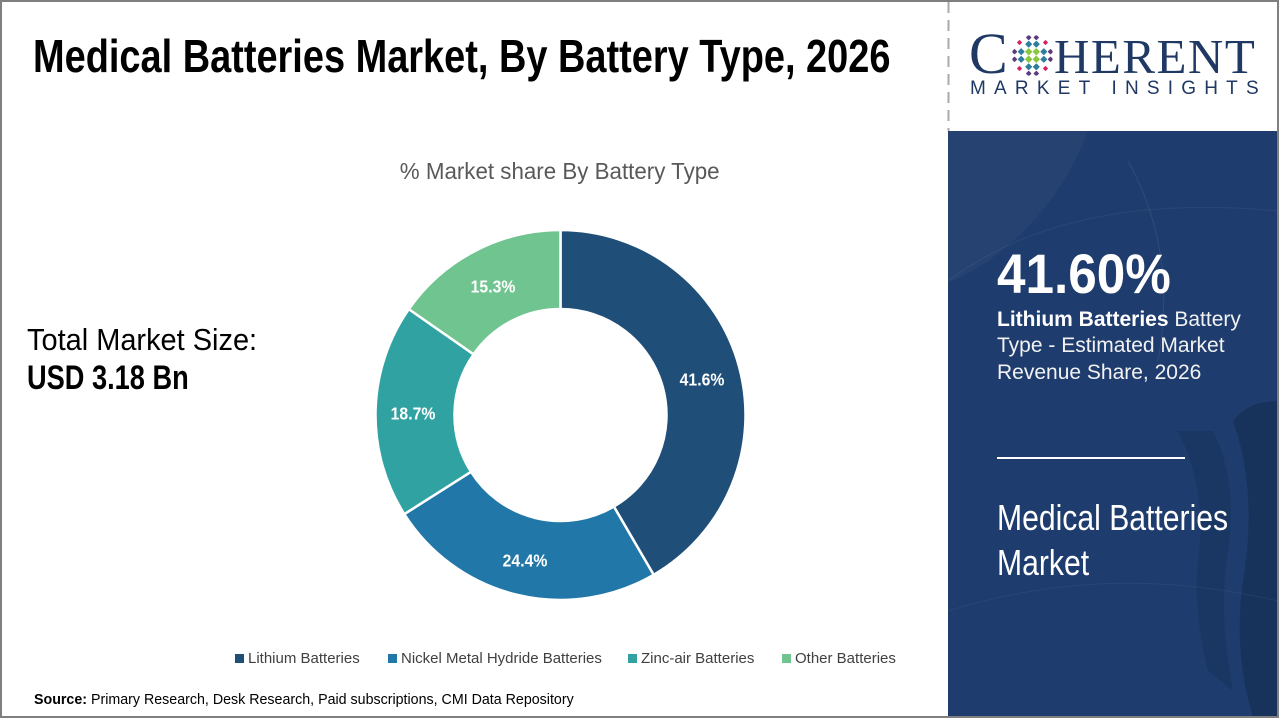  Describe the element at coordinates (988, 53) in the screenshot. I see `svg-text: C` at that location.